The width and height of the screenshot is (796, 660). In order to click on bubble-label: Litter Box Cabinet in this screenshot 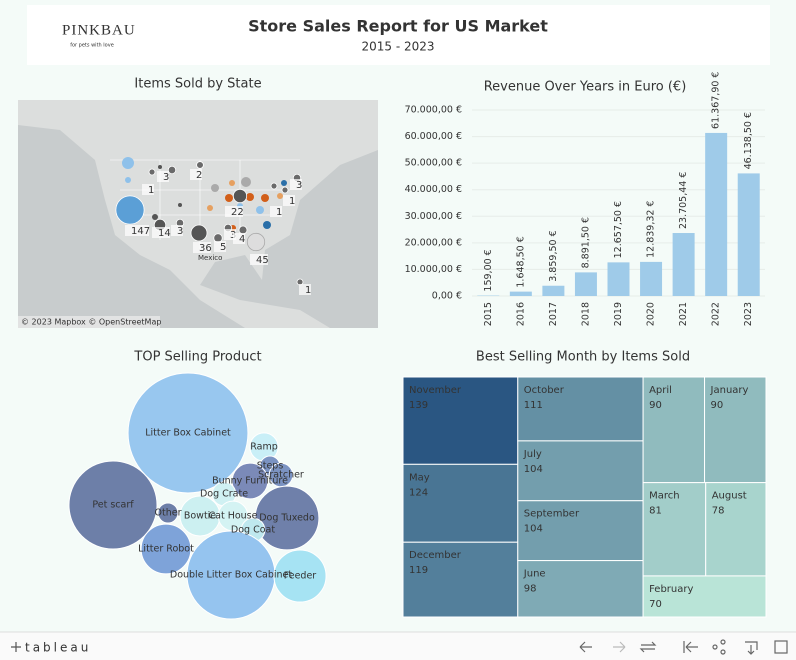, I will do `click(188, 433)`.